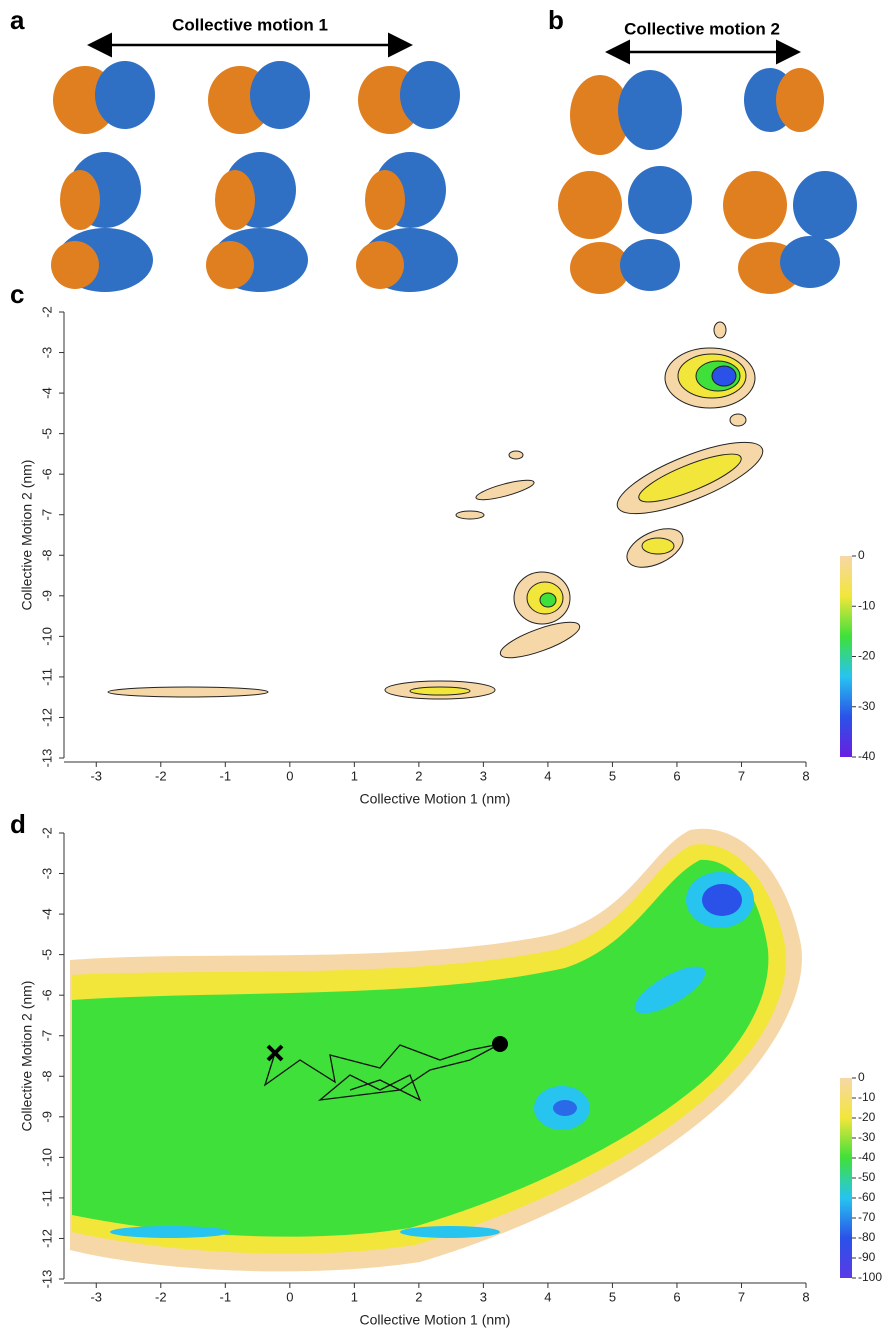 The width and height of the screenshot is (885, 1332). Describe the element at coordinates (17, 20) in the screenshot. I see `panel-label: a` at that location.